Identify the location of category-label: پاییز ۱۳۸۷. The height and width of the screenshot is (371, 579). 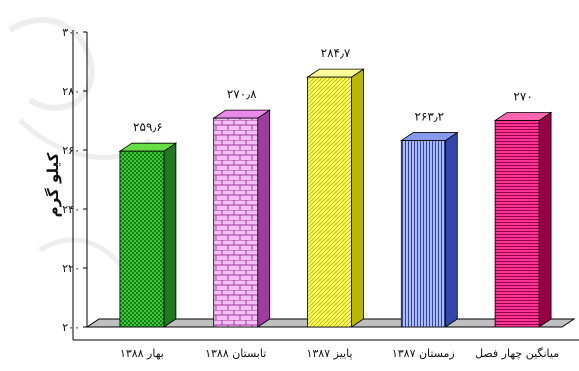
(329, 353).